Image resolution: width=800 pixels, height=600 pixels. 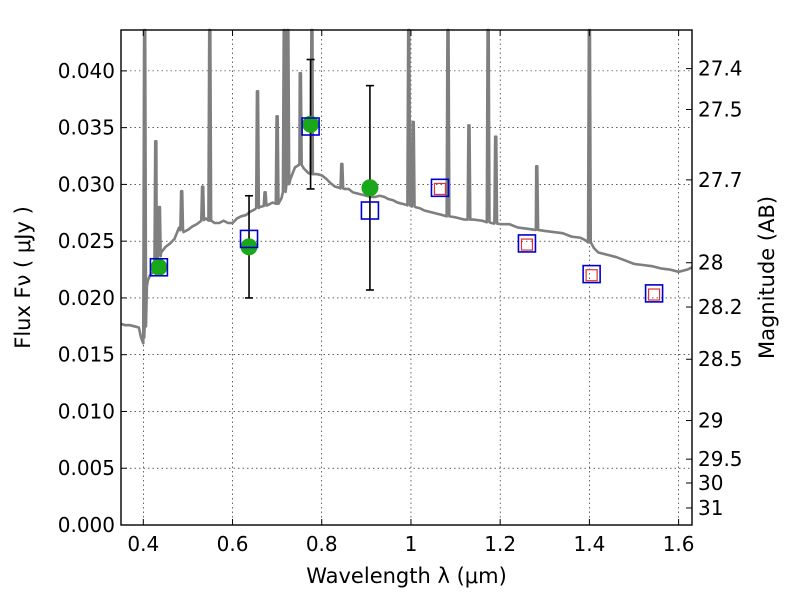 What do you see at coordinates (720, 307) in the screenshot?
I see `right-tick-label: 28.2` at bounding box center [720, 307].